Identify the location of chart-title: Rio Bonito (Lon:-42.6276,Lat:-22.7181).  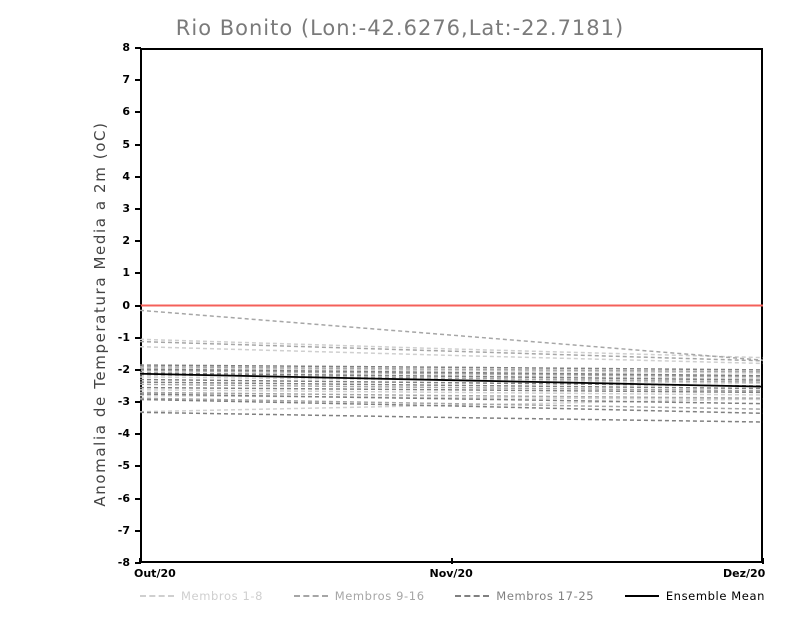
(400, 28).